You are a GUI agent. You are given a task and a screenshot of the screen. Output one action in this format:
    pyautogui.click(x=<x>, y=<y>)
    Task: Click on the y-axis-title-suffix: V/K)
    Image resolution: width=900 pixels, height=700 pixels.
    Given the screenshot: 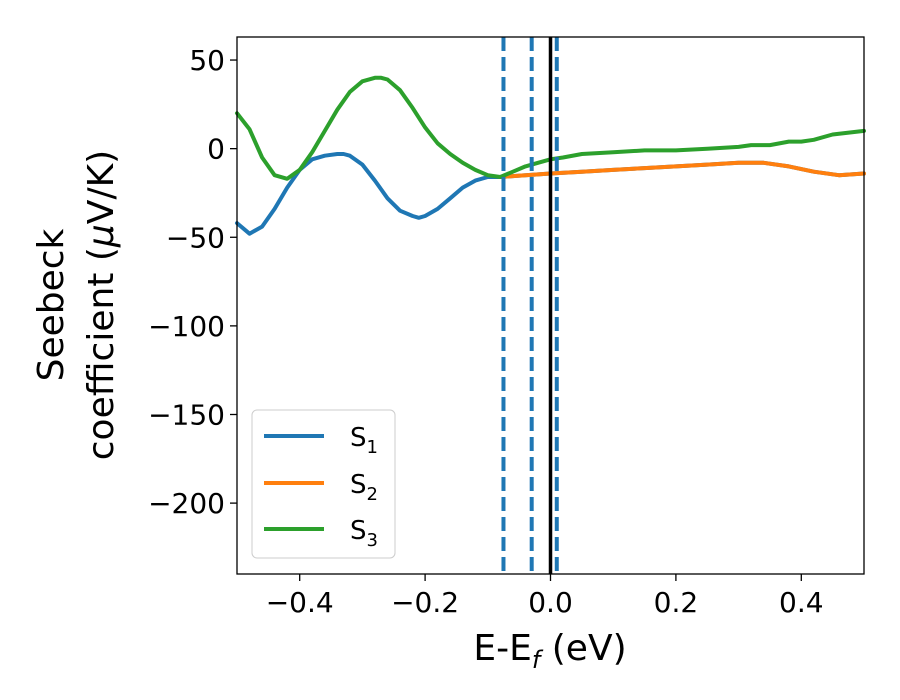 What is the action you would take?
    pyautogui.click(x=101, y=187)
    